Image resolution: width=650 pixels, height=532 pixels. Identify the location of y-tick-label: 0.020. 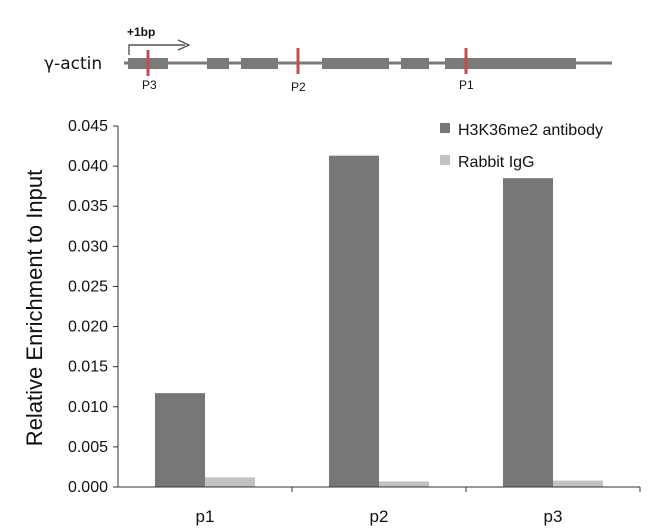
(88, 327).